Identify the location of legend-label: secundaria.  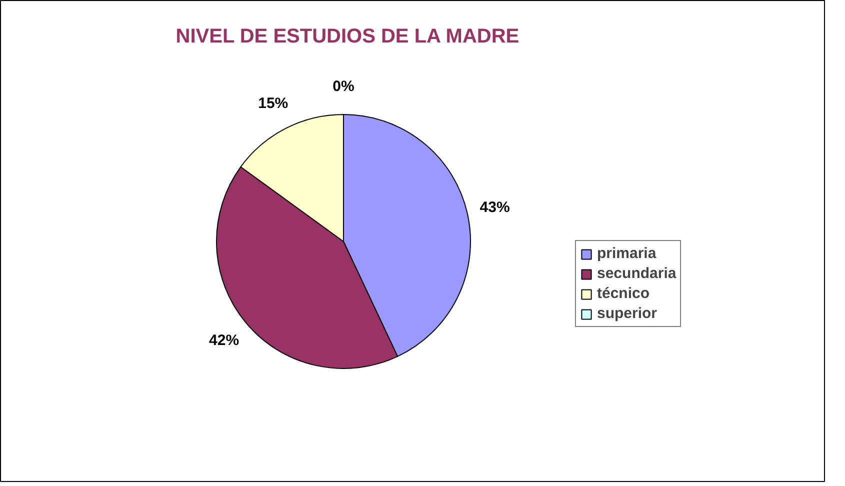
(636, 273).